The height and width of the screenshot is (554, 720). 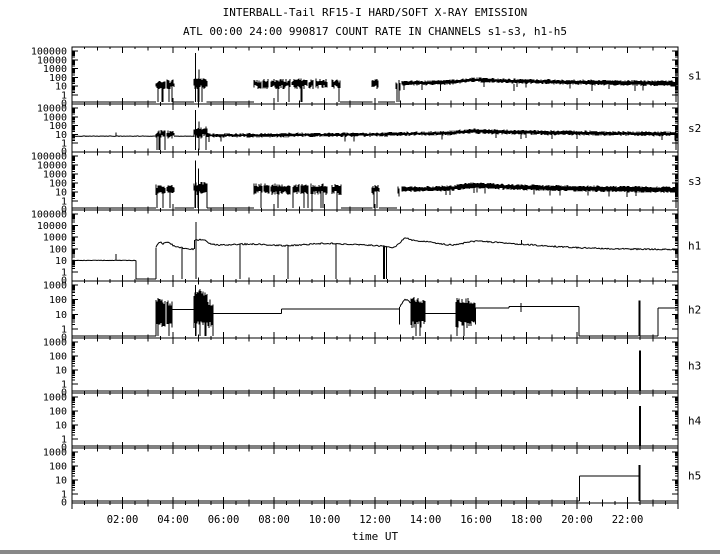 What do you see at coordinates (527, 520) in the screenshot?
I see `x-tick-label: 18:00` at bounding box center [527, 520].